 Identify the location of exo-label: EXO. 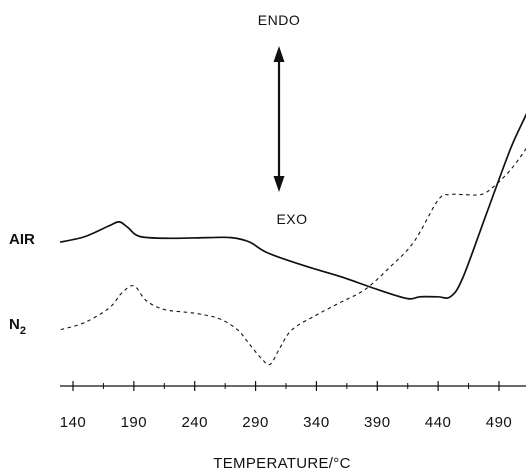
(291, 219).